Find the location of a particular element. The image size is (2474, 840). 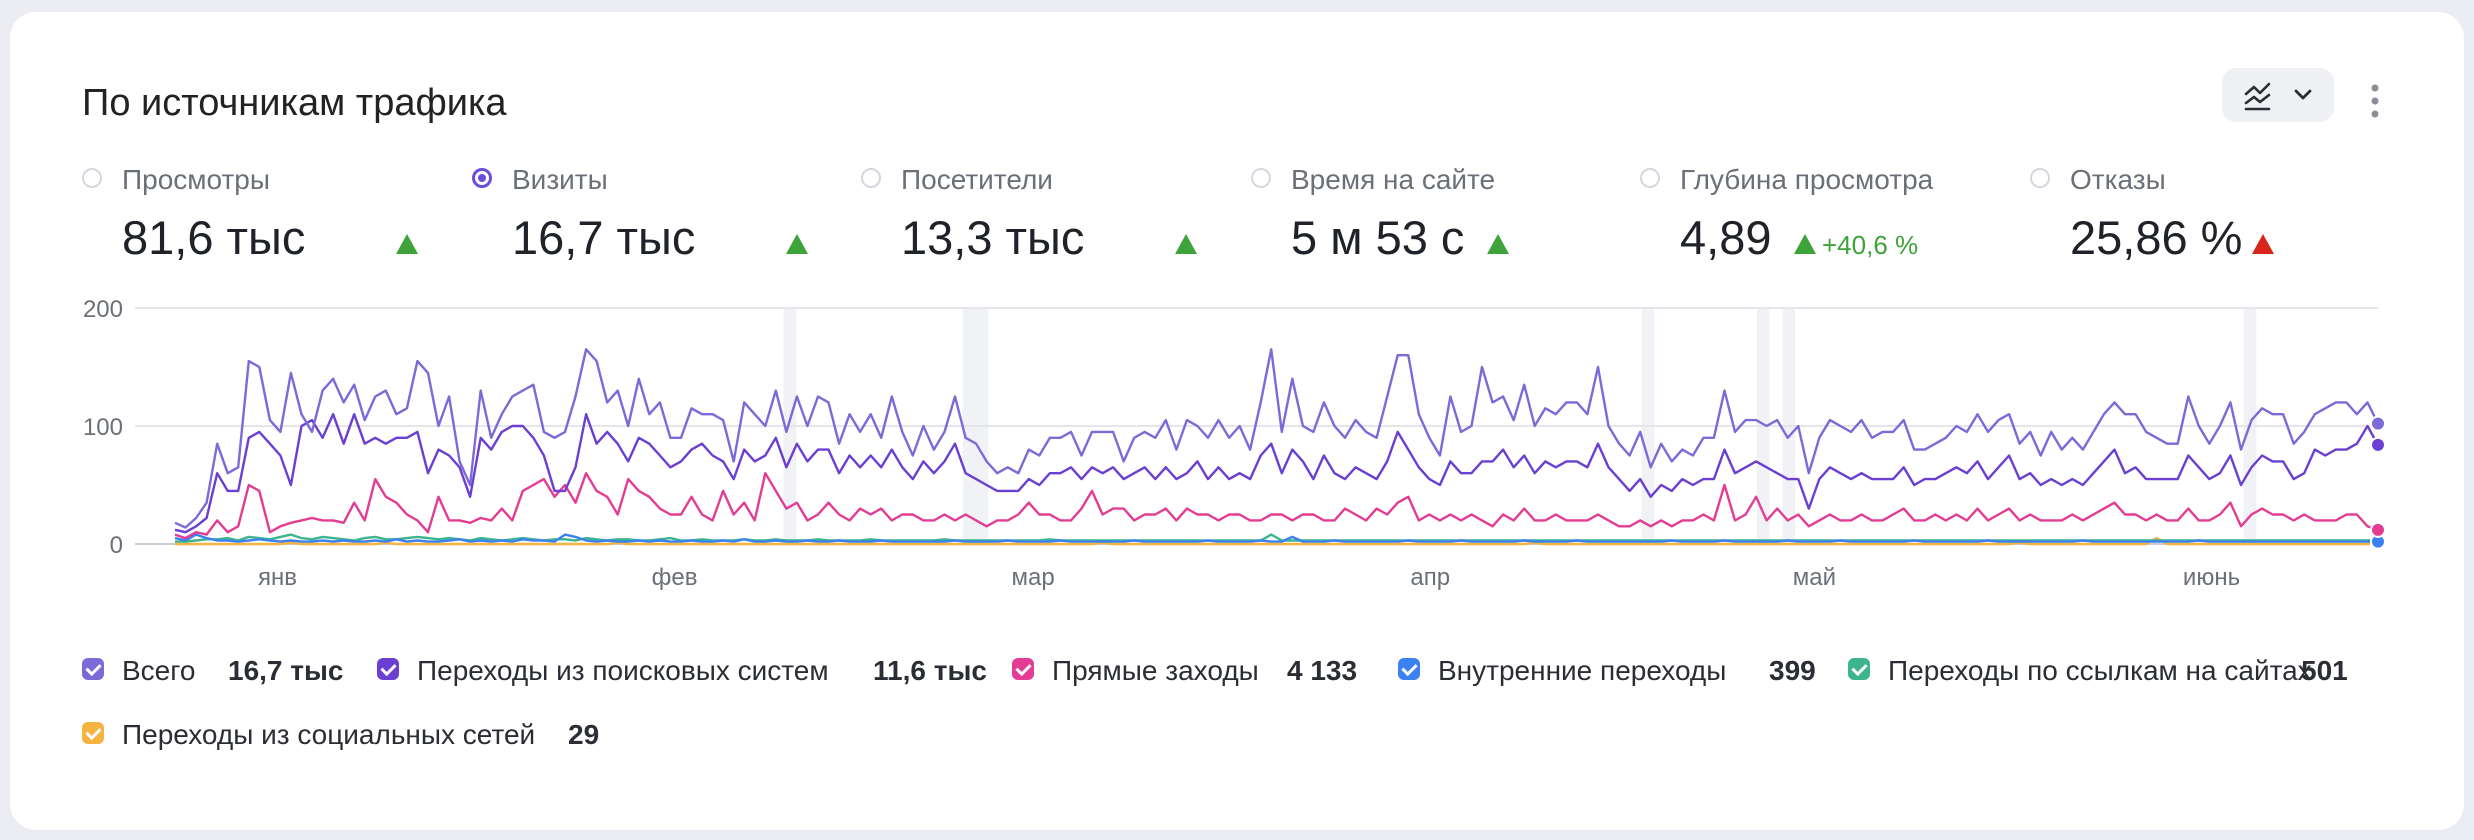

series-line-internal is located at coordinates (1276, 538).